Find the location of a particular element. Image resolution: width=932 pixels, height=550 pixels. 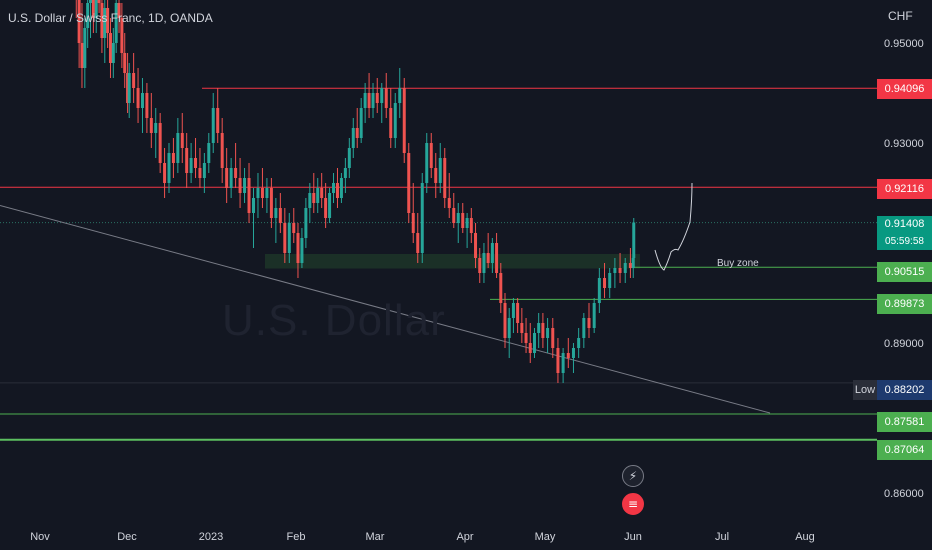

y-tick-label-3: 0.86000 is located at coordinates (904, 494).